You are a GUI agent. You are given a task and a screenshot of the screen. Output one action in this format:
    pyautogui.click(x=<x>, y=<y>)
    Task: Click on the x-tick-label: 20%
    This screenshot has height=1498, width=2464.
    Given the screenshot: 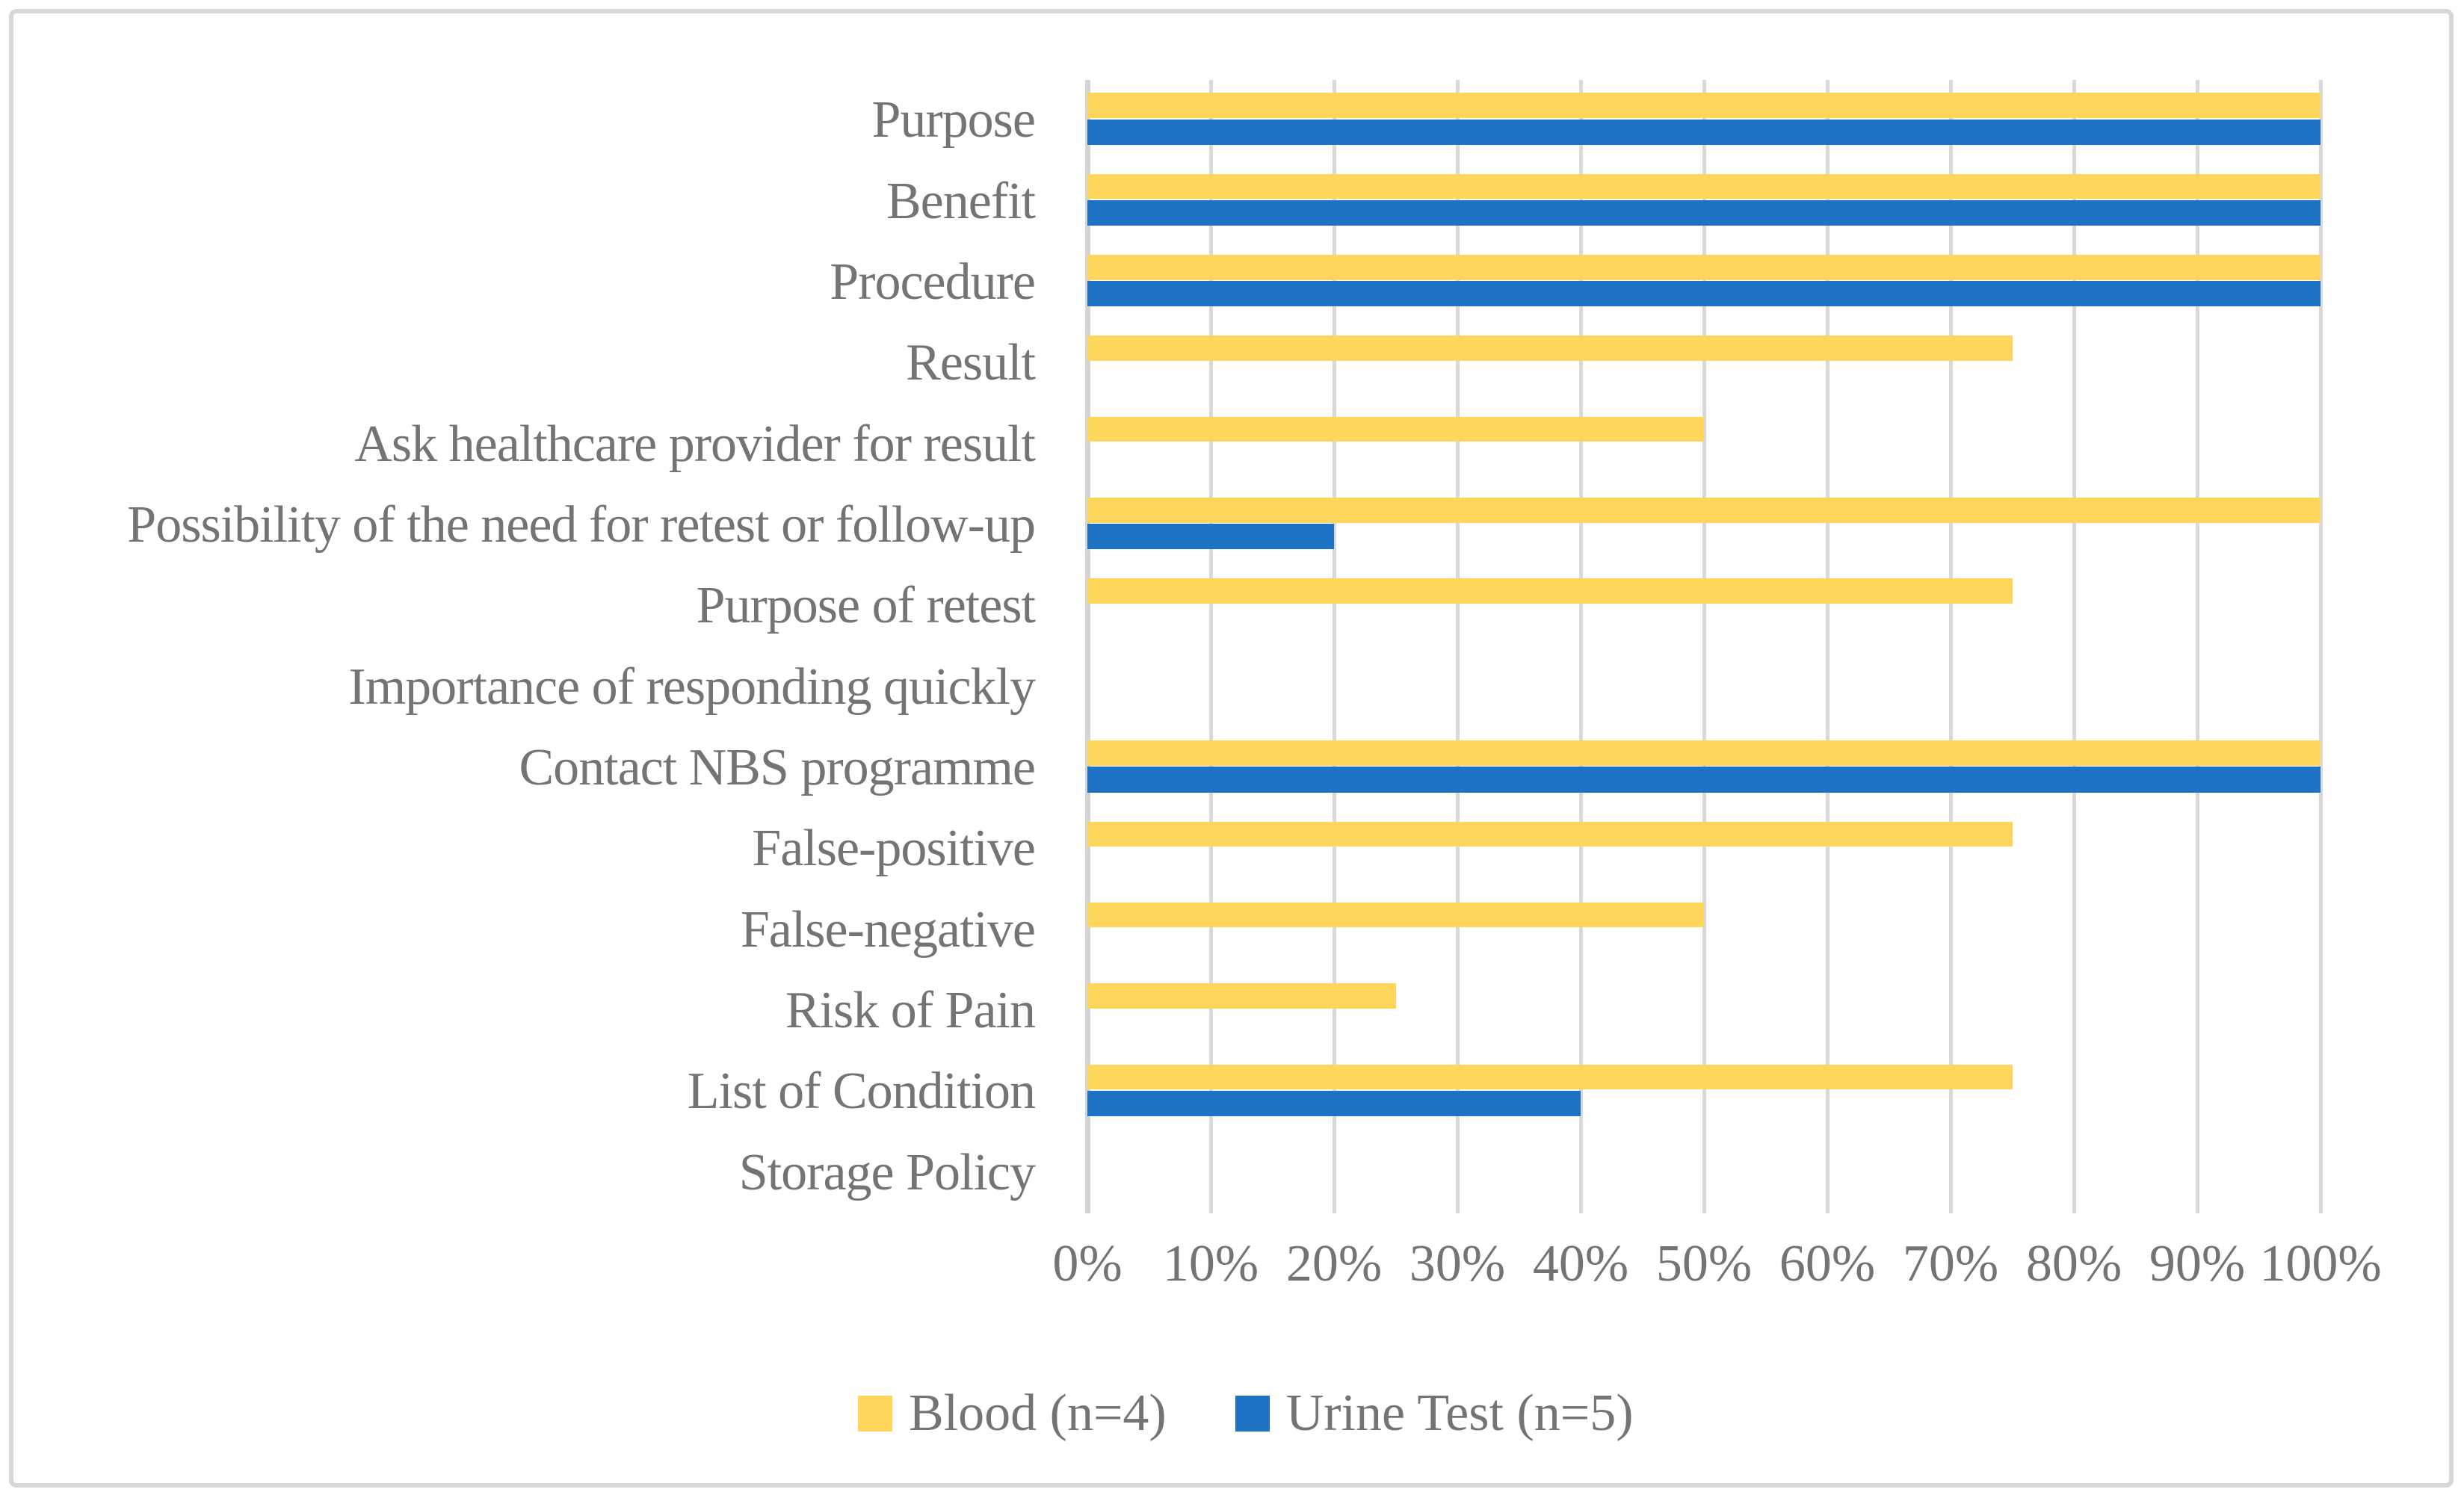 What is the action you would take?
    pyautogui.click(x=1334, y=1264)
    